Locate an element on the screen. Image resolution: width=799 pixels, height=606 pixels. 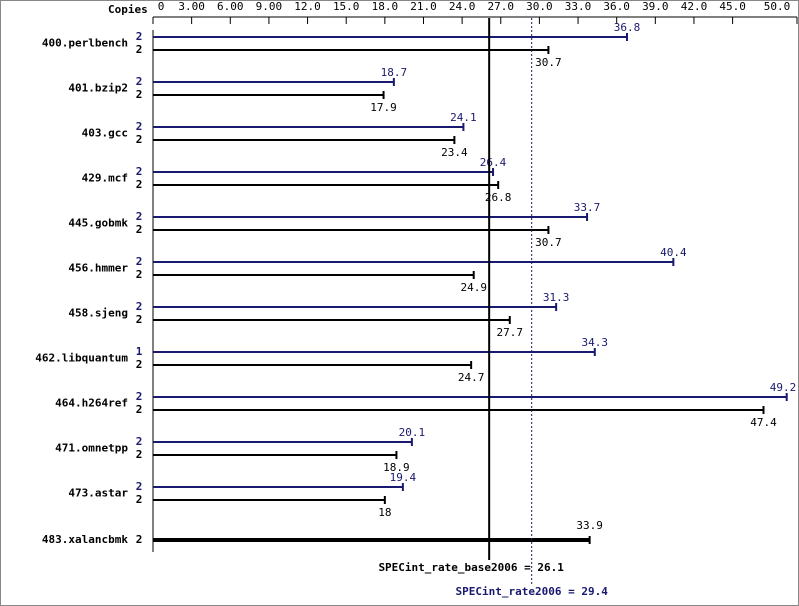
value-label: 20.1 is located at coordinates (412, 432).